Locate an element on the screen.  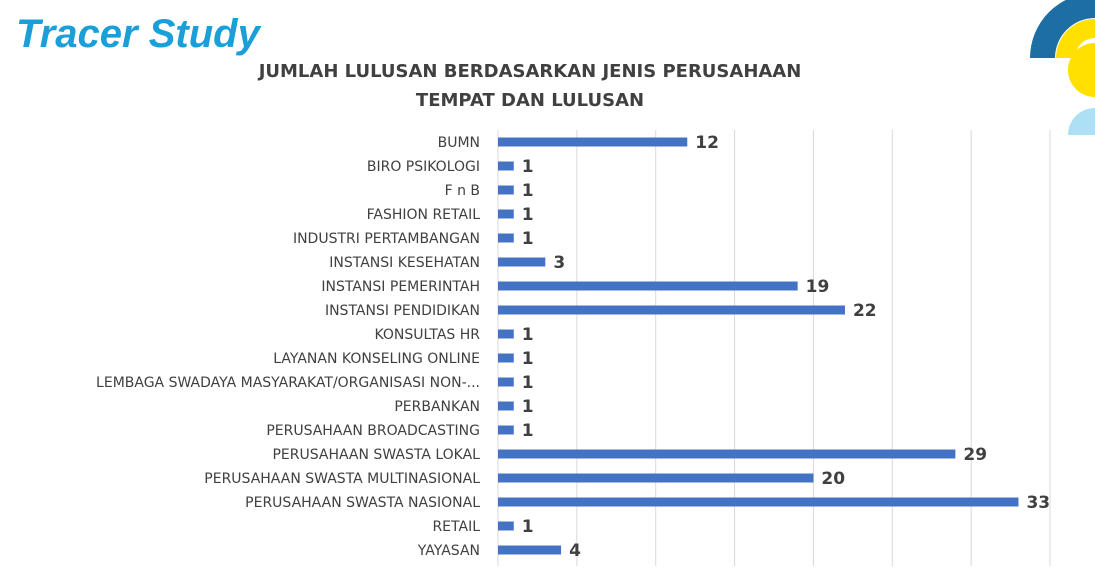
category-label: PERUSAHAAN SWASTA LOKAL is located at coordinates (376, 455).